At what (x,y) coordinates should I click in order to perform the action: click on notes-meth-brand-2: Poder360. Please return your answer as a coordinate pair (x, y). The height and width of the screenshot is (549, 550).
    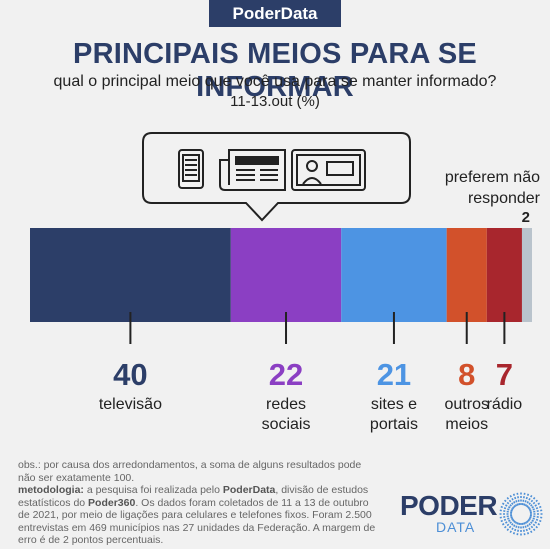
    Looking at the image, I should click on (112, 502).